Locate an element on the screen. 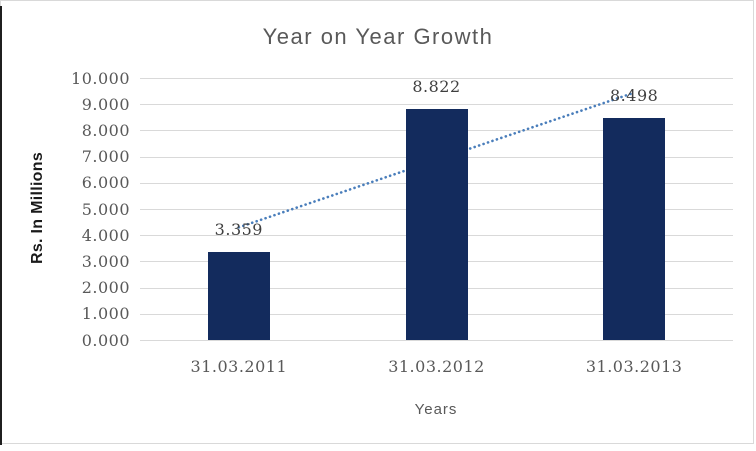  bar-data-label: 3.359 is located at coordinates (238, 230).